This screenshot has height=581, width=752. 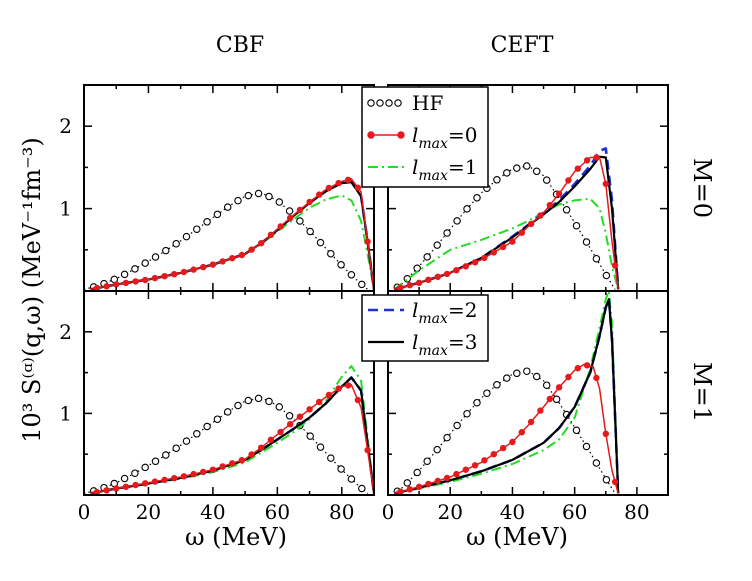 I want to click on legend-label: HF, so click(x=427, y=103).